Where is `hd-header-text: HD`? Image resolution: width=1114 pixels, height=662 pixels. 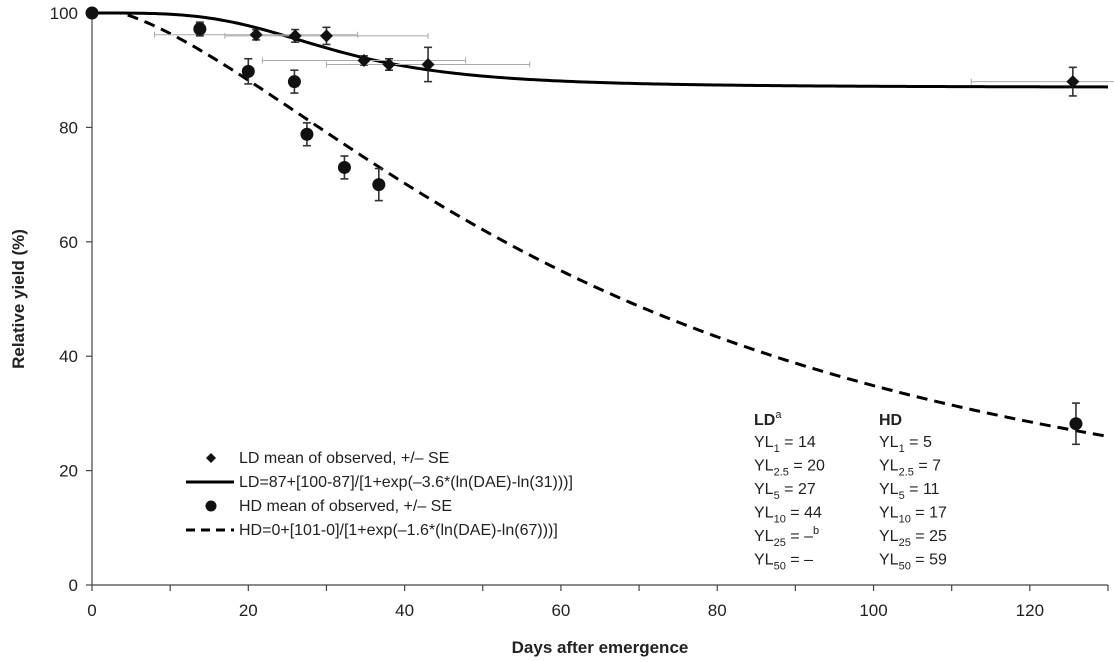
hd-header-text: HD is located at coordinates (890, 420).